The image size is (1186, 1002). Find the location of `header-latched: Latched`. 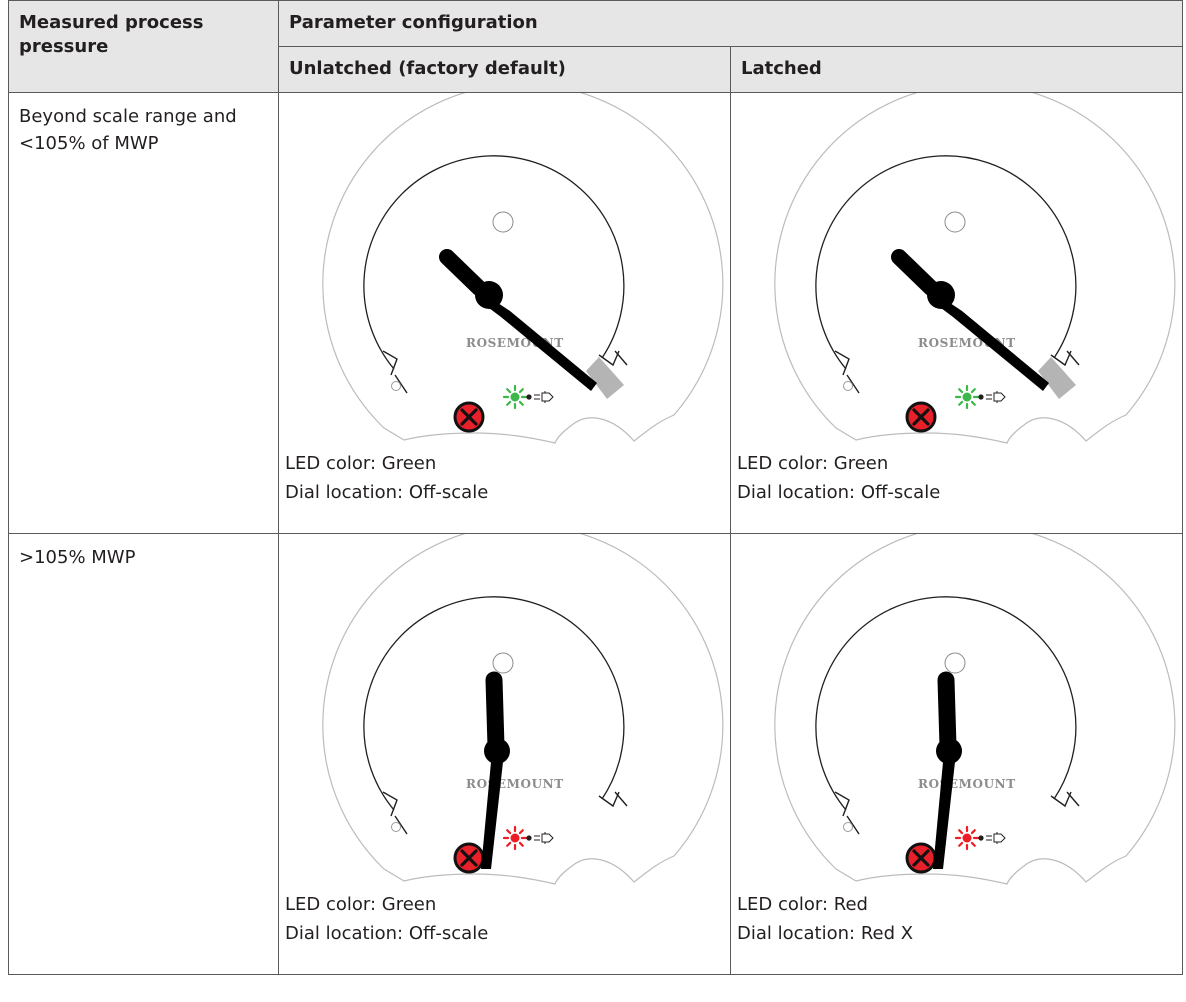

header-latched: Latched is located at coordinates (956, 69).